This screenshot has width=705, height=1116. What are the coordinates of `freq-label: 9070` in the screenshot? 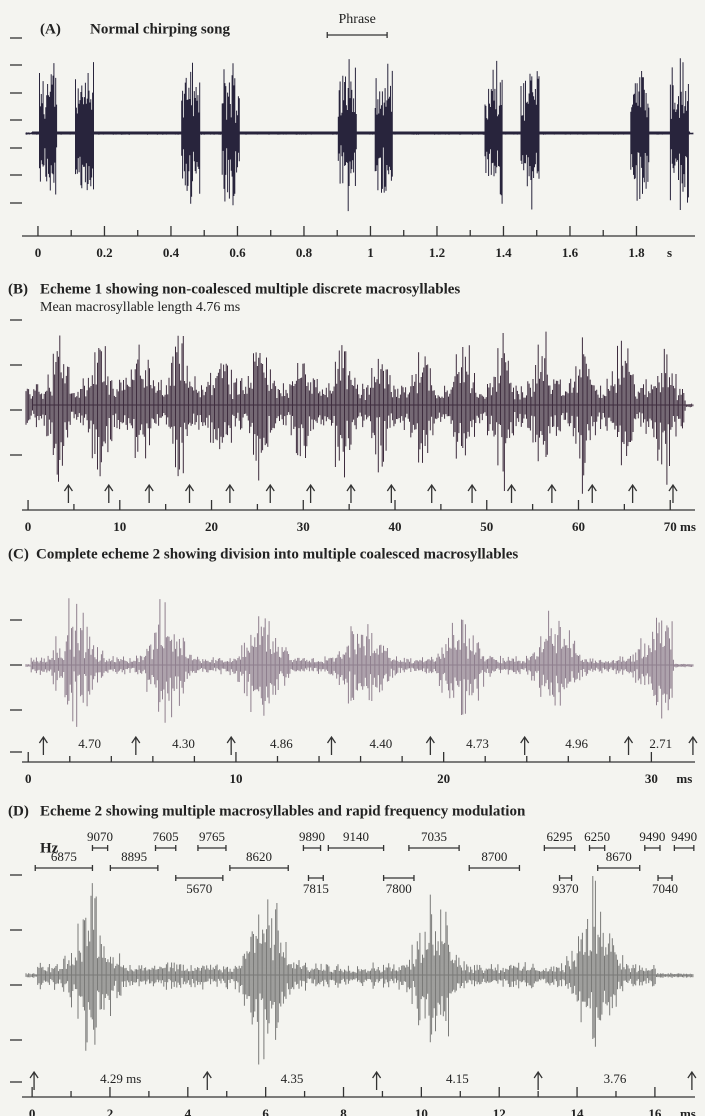 It's located at (100, 836).